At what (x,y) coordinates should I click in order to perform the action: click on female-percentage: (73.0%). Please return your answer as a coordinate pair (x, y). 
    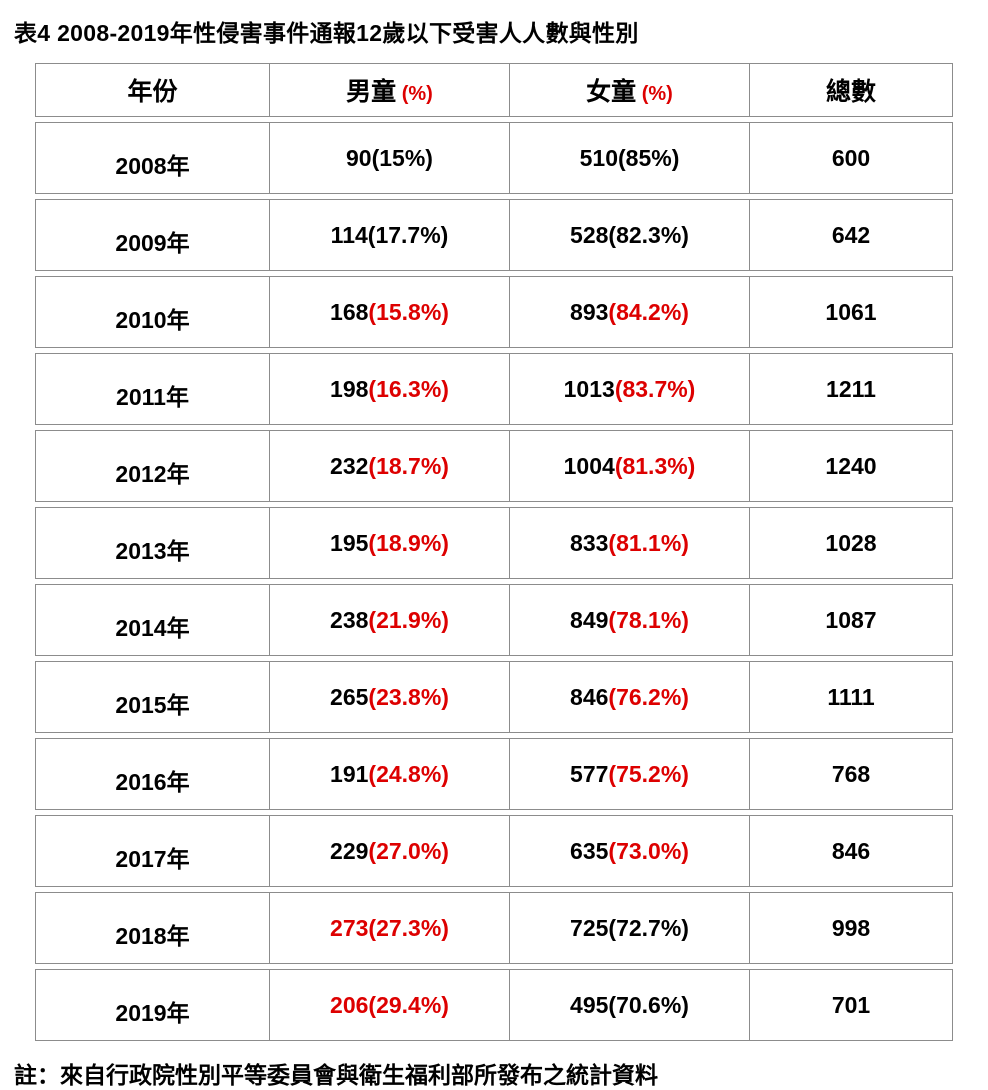
    Looking at the image, I should click on (648, 850).